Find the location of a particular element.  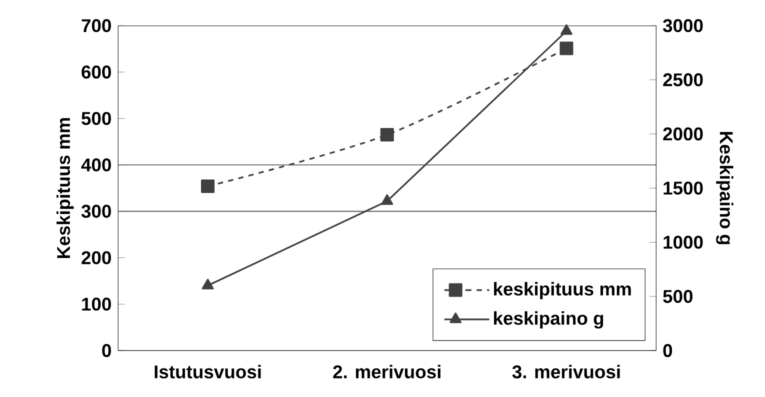

x-tick-label: 3. merivuosi is located at coordinates (566, 372).